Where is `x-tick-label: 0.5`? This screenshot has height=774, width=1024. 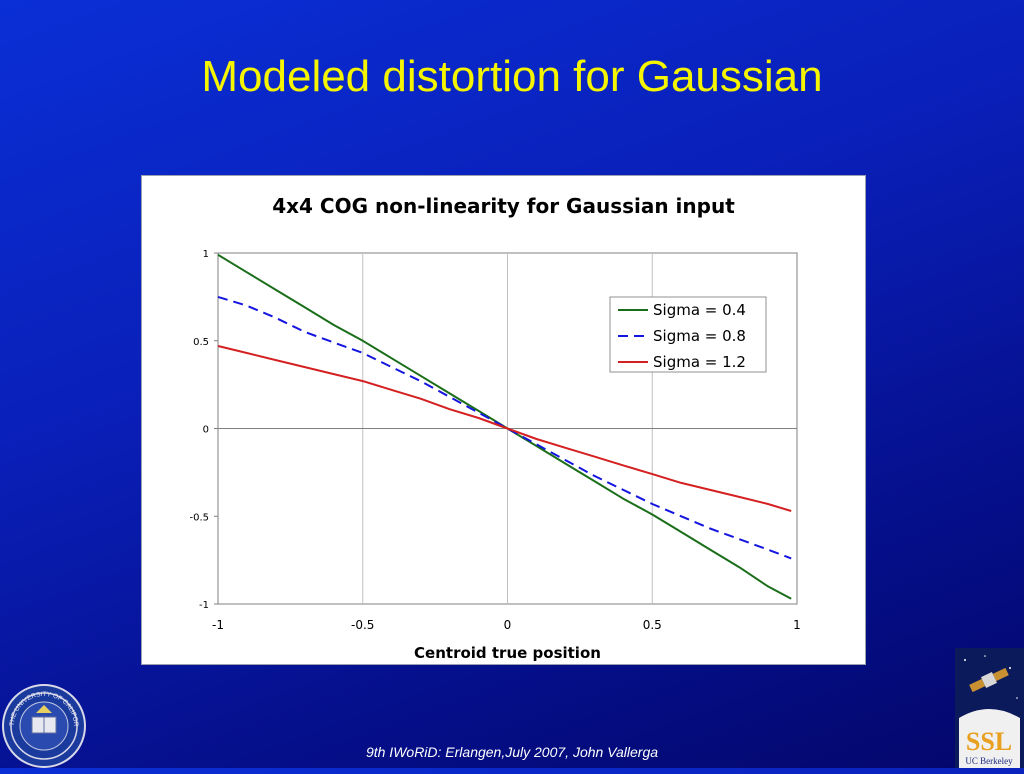
x-tick-label: 0.5 is located at coordinates (652, 625).